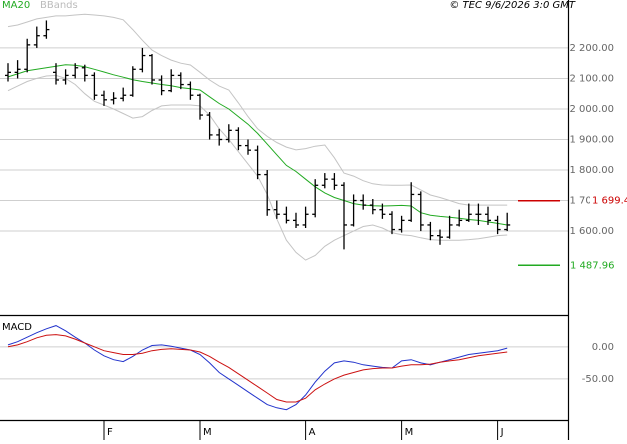  Describe the element at coordinates (591, 48) in the screenshot. I see `y-tick-label: 2 200.00` at that location.